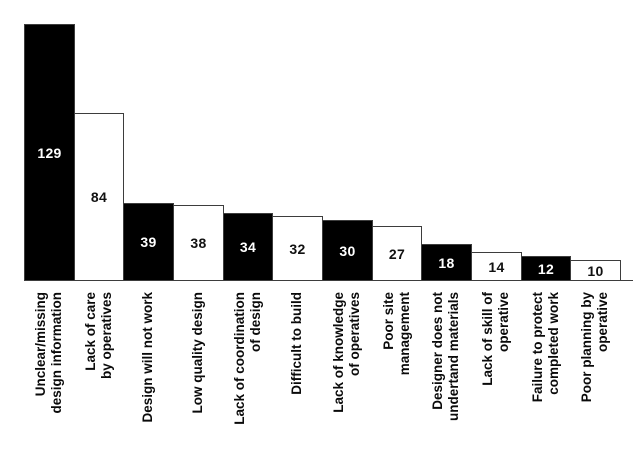 Image resolution: width=640 pixels, height=456 pixels. I want to click on bar: 129, so click(49, 152).